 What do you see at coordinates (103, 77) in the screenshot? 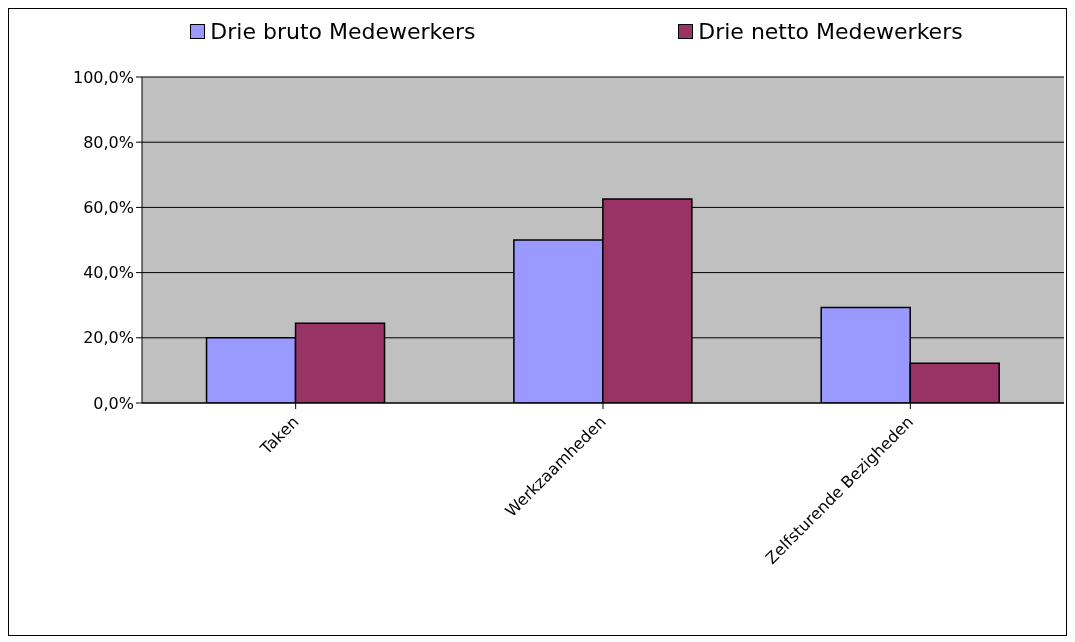
I see `y-tick-label: 100,0%` at bounding box center [103, 77].